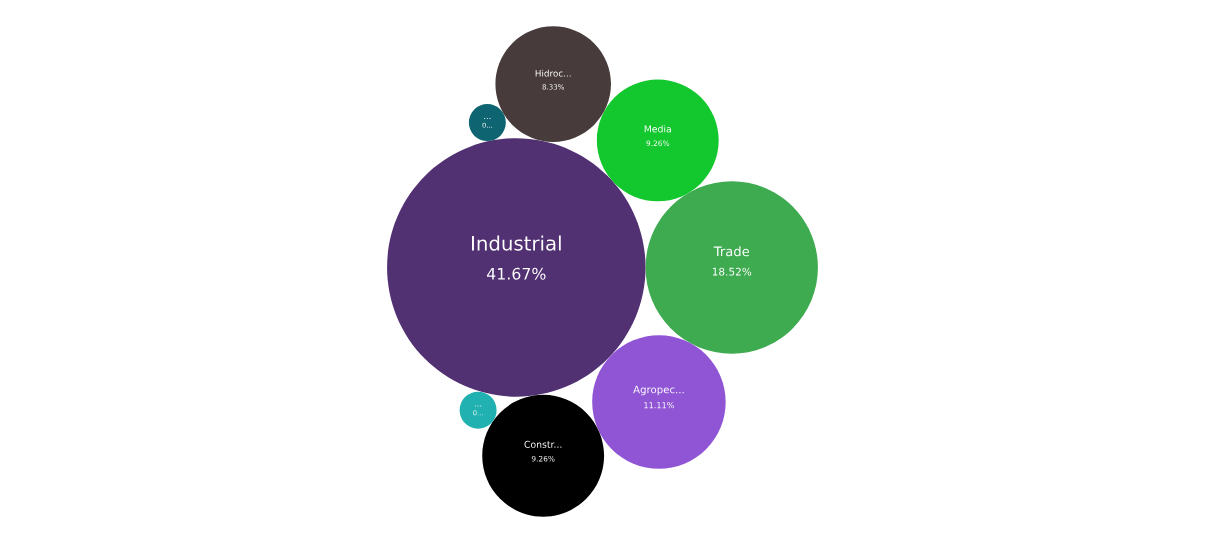  Describe the element at coordinates (516, 273) in the screenshot. I see `data-label: 41.67%` at that location.